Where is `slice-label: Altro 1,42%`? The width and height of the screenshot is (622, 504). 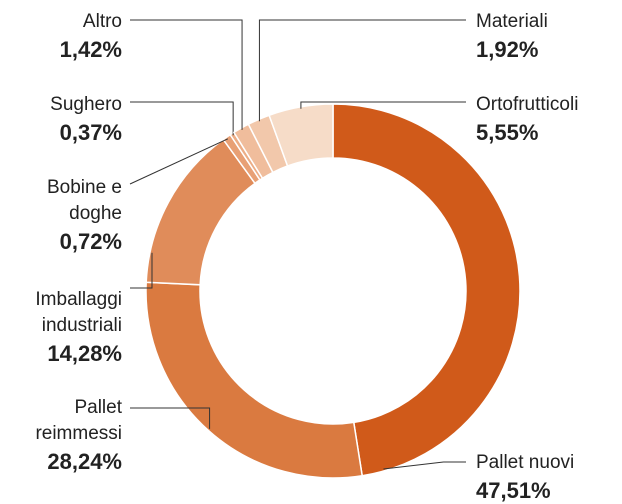 slice-label: Altro 1,42% is located at coordinates (63, 37).